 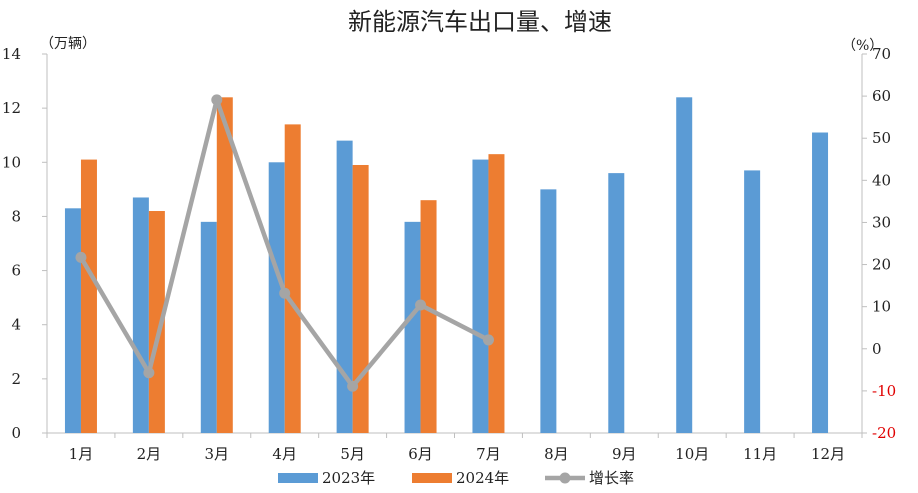 I want to click on bar-2023年-11月, so click(x=752, y=301).